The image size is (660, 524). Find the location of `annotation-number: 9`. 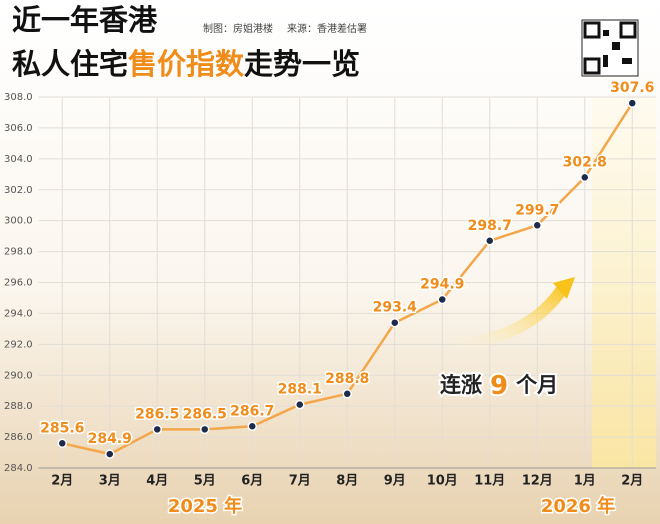

annotation-number: 9 is located at coordinates (499, 386).